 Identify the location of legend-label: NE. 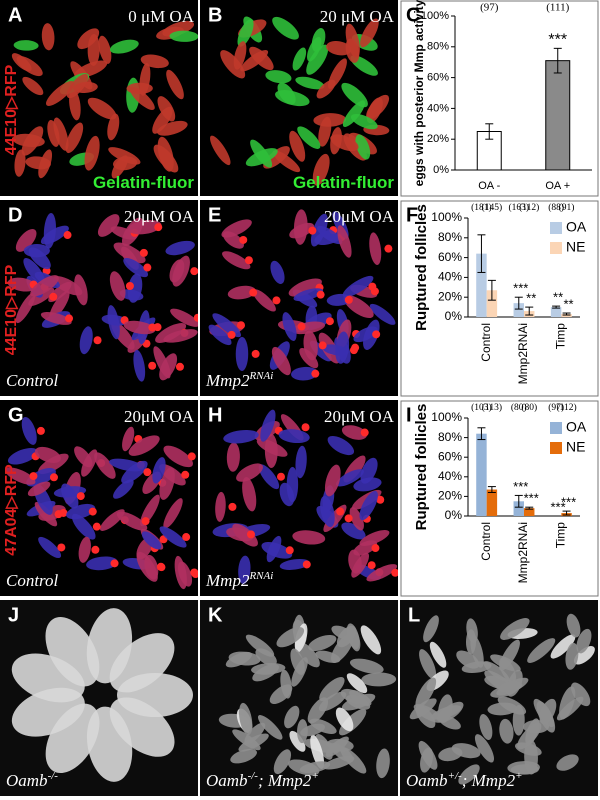
(575, 247).